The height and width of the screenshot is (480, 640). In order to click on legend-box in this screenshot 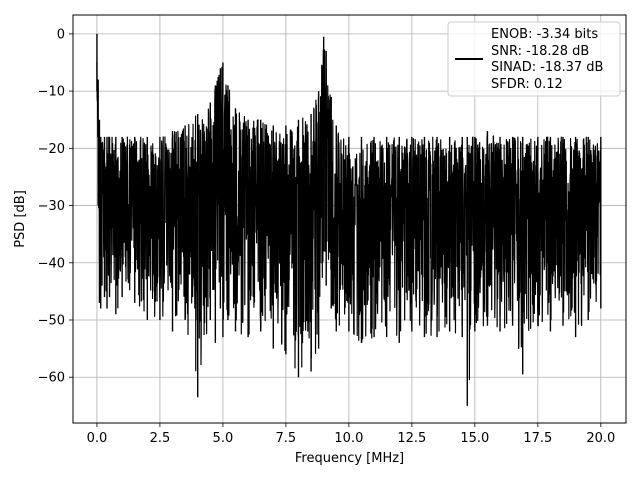, I will do `click(534, 59)`.